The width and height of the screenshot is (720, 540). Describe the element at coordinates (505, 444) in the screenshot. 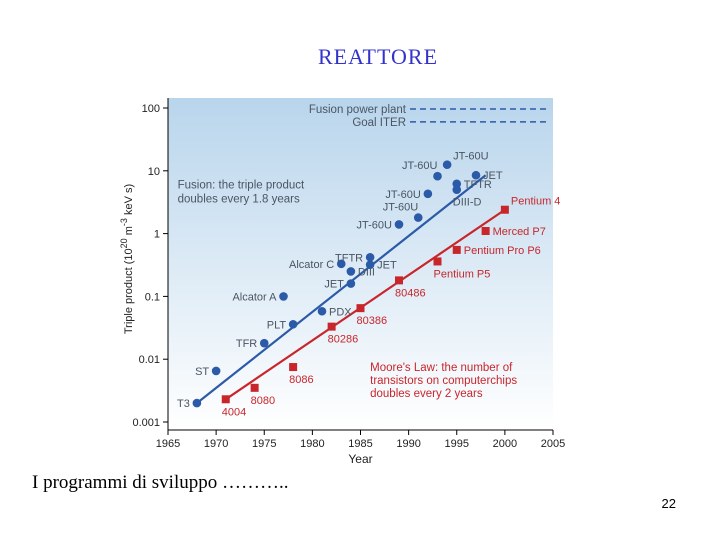

I see `x-tick-label: 2000` at that location.